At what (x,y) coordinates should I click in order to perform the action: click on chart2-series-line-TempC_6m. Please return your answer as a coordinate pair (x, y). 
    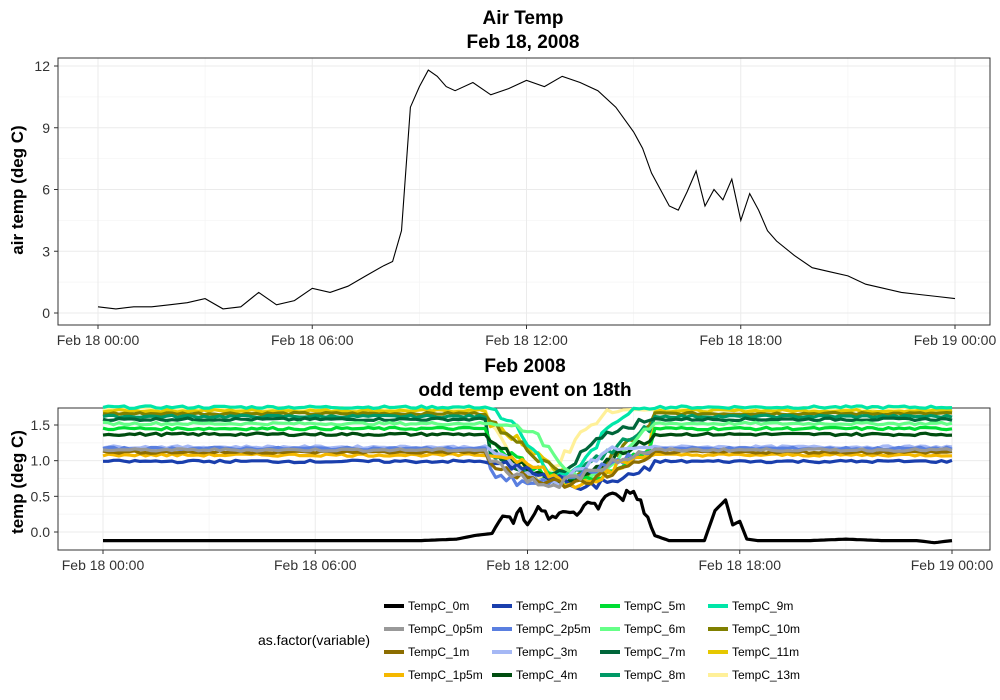
    Looking at the image, I should click on (527, 452).